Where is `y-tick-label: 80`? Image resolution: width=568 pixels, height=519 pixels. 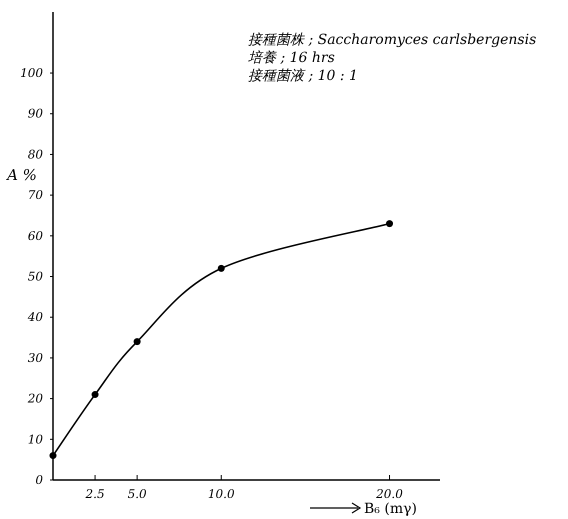
y-tick-label: 80 is located at coordinates (36, 154).